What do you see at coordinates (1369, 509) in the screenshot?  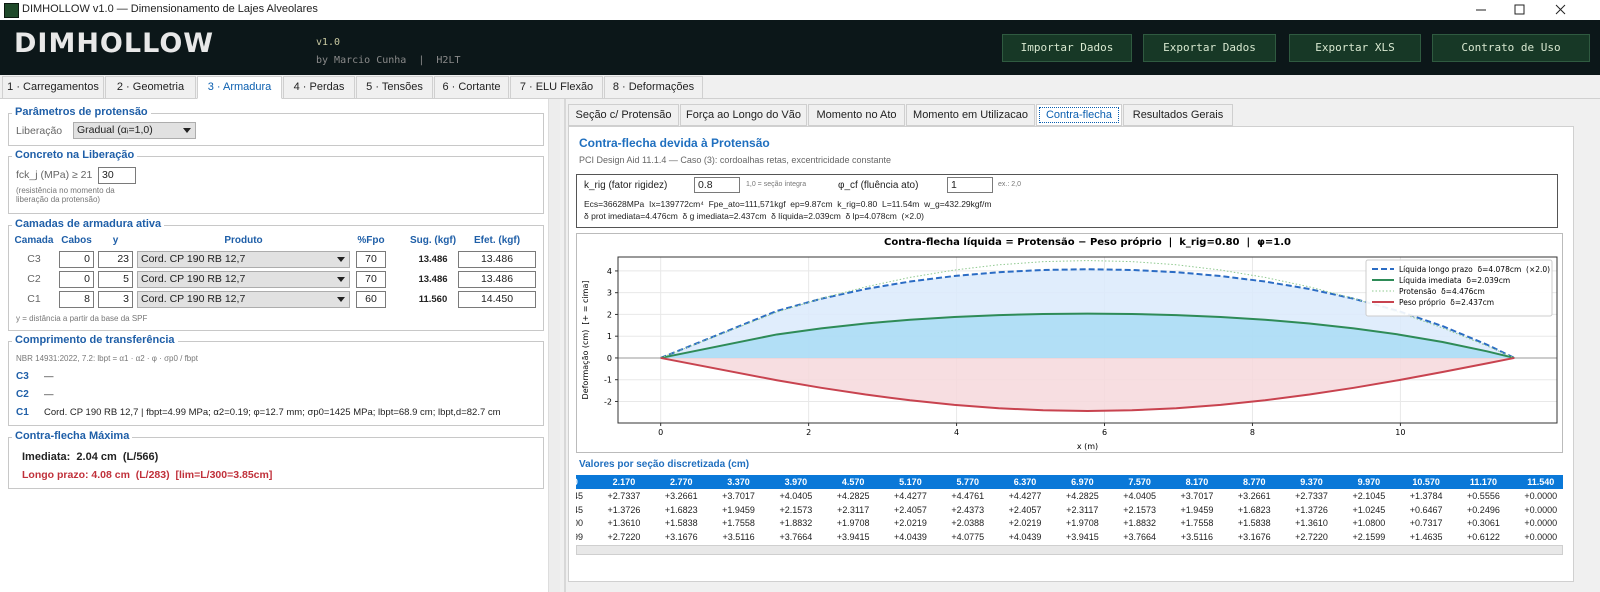 I see `table-cell: +1.0245` at bounding box center [1369, 509].